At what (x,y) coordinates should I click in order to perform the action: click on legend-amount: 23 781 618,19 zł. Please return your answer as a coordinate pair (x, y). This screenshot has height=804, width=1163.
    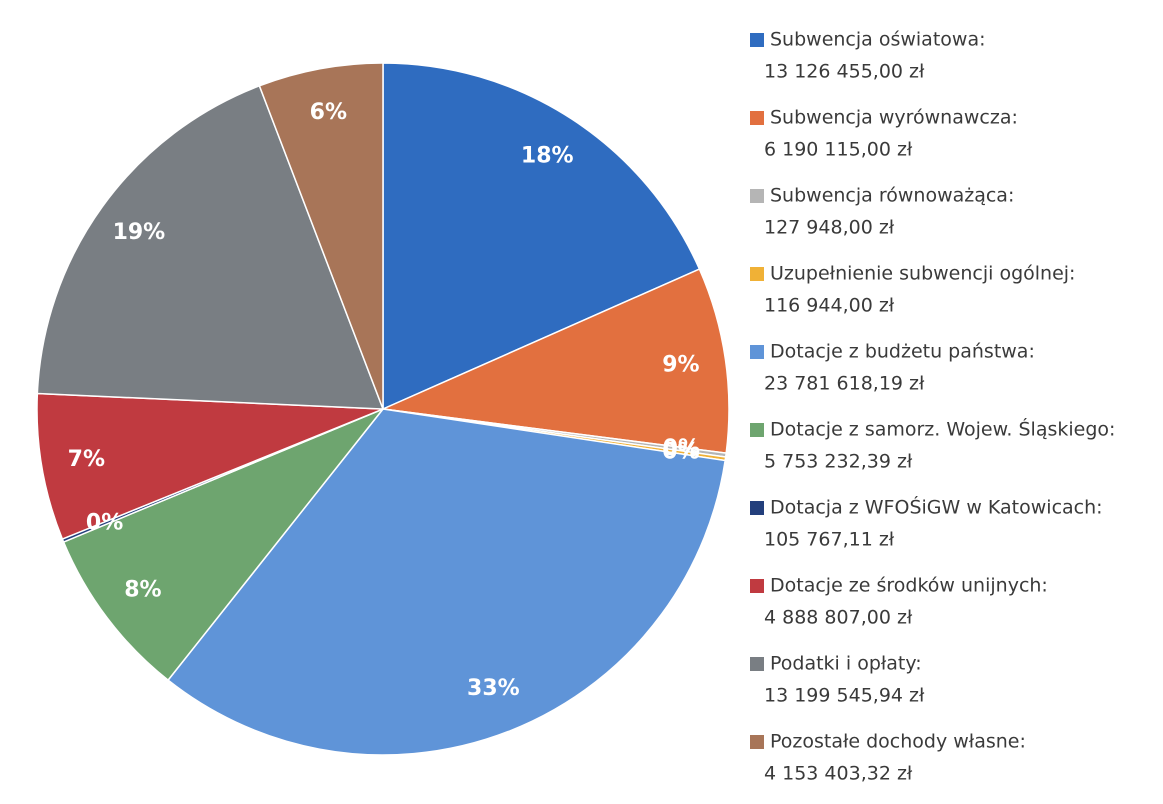
    Looking at the image, I should click on (844, 384).